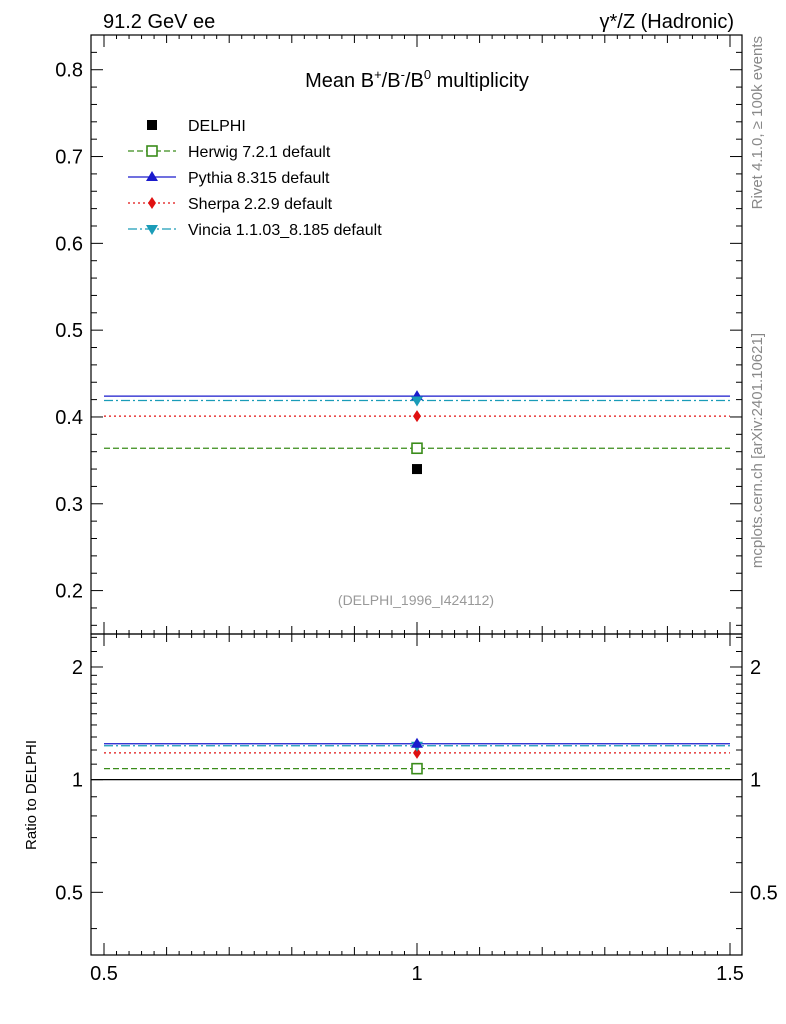 Image resolution: width=786 pixels, height=1024 pixels. What do you see at coordinates (285, 230) in the screenshot?
I see `legend-entry-vincia: Vincia 1.1.03_8.185 default` at bounding box center [285, 230].